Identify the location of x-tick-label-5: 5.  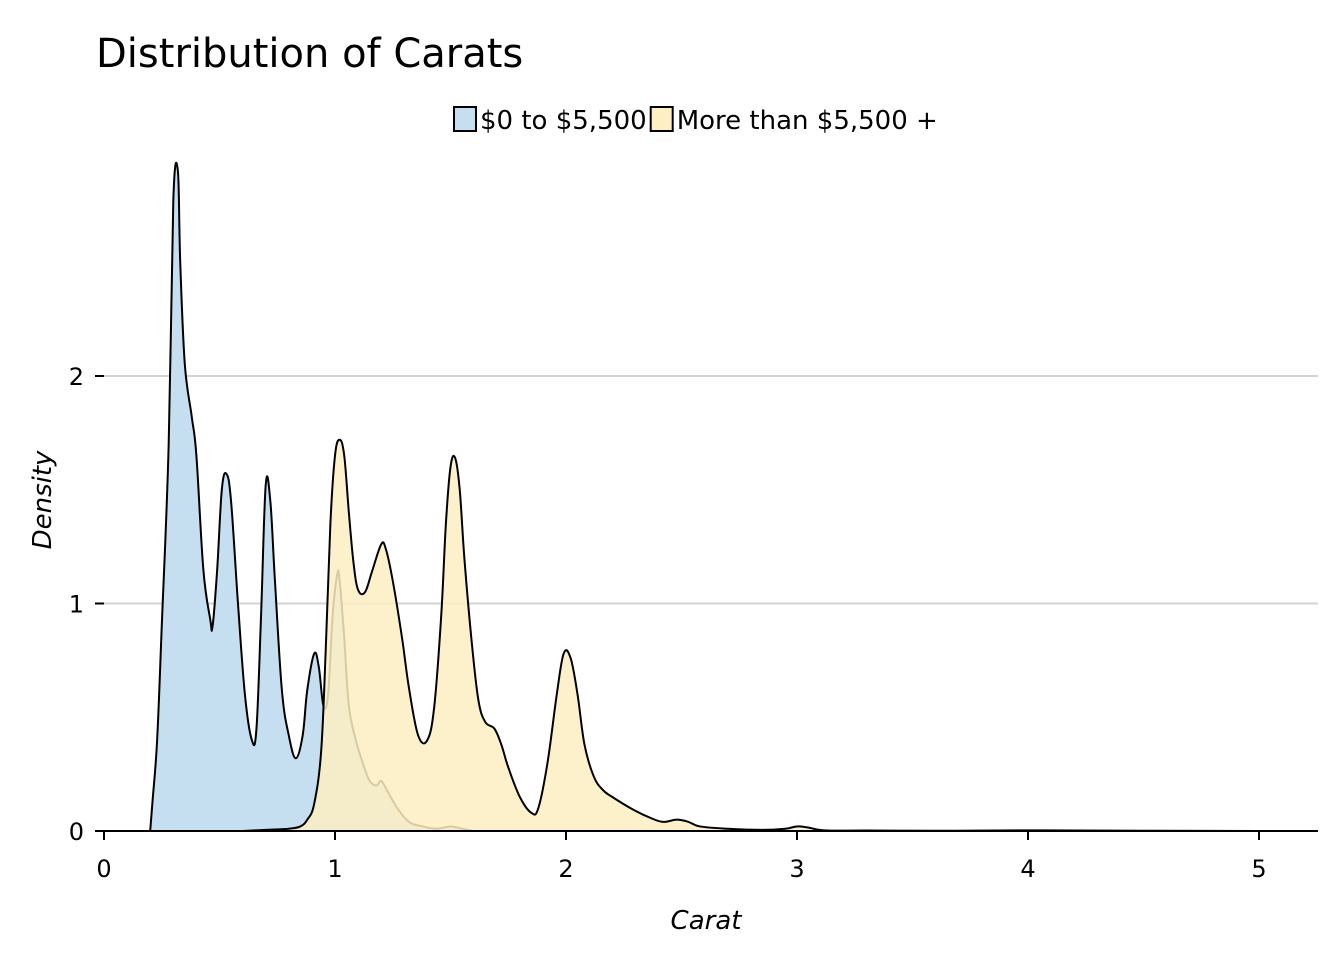
(1258, 869).